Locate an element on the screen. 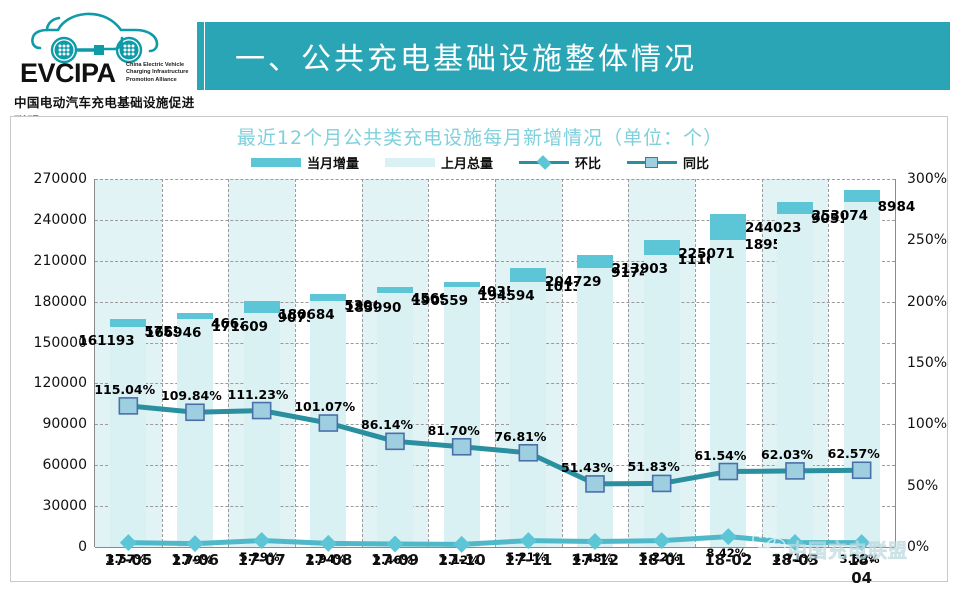 The image size is (958, 590). ev-car-icon is located at coordinates (95, 38).